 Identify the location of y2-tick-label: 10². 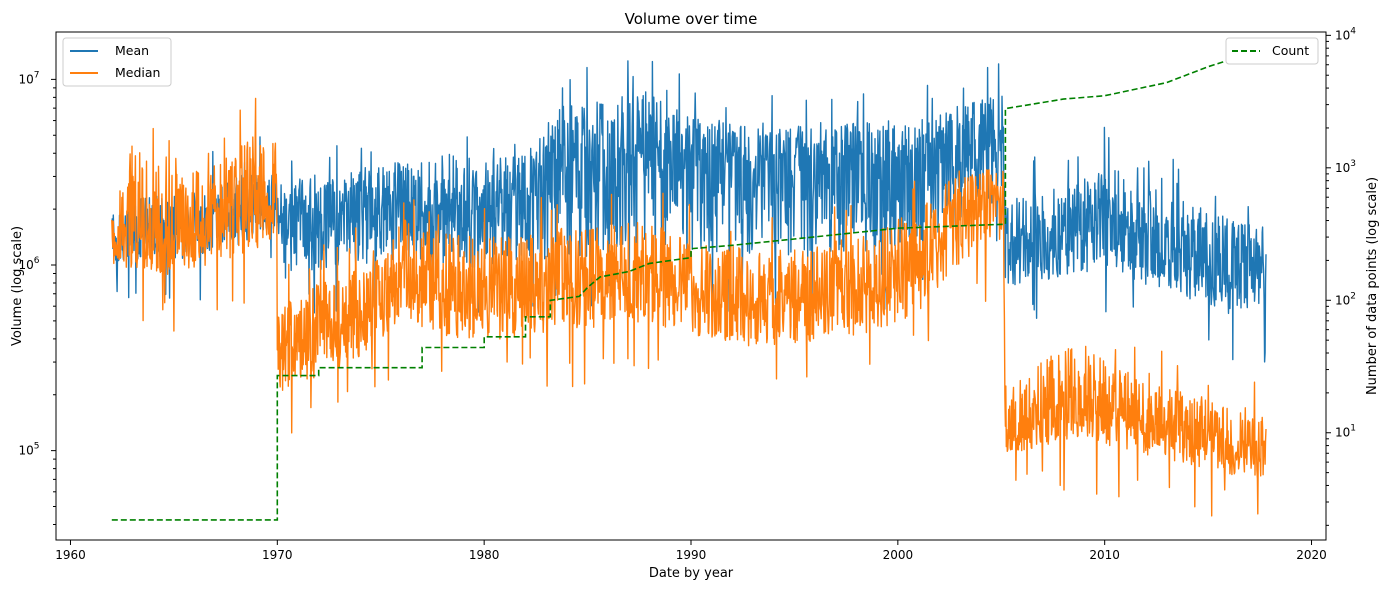
(1345, 299).